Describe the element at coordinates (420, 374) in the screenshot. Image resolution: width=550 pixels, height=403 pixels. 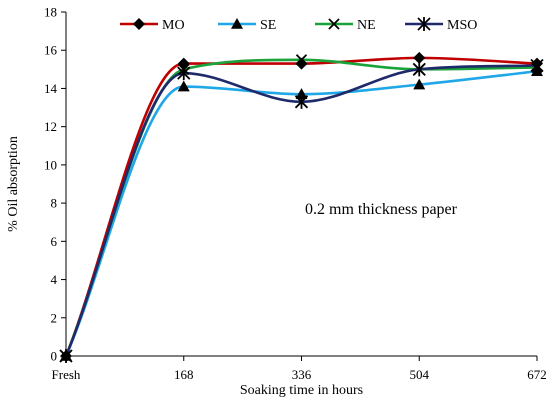
I see `x-tick-label: 504` at that location.